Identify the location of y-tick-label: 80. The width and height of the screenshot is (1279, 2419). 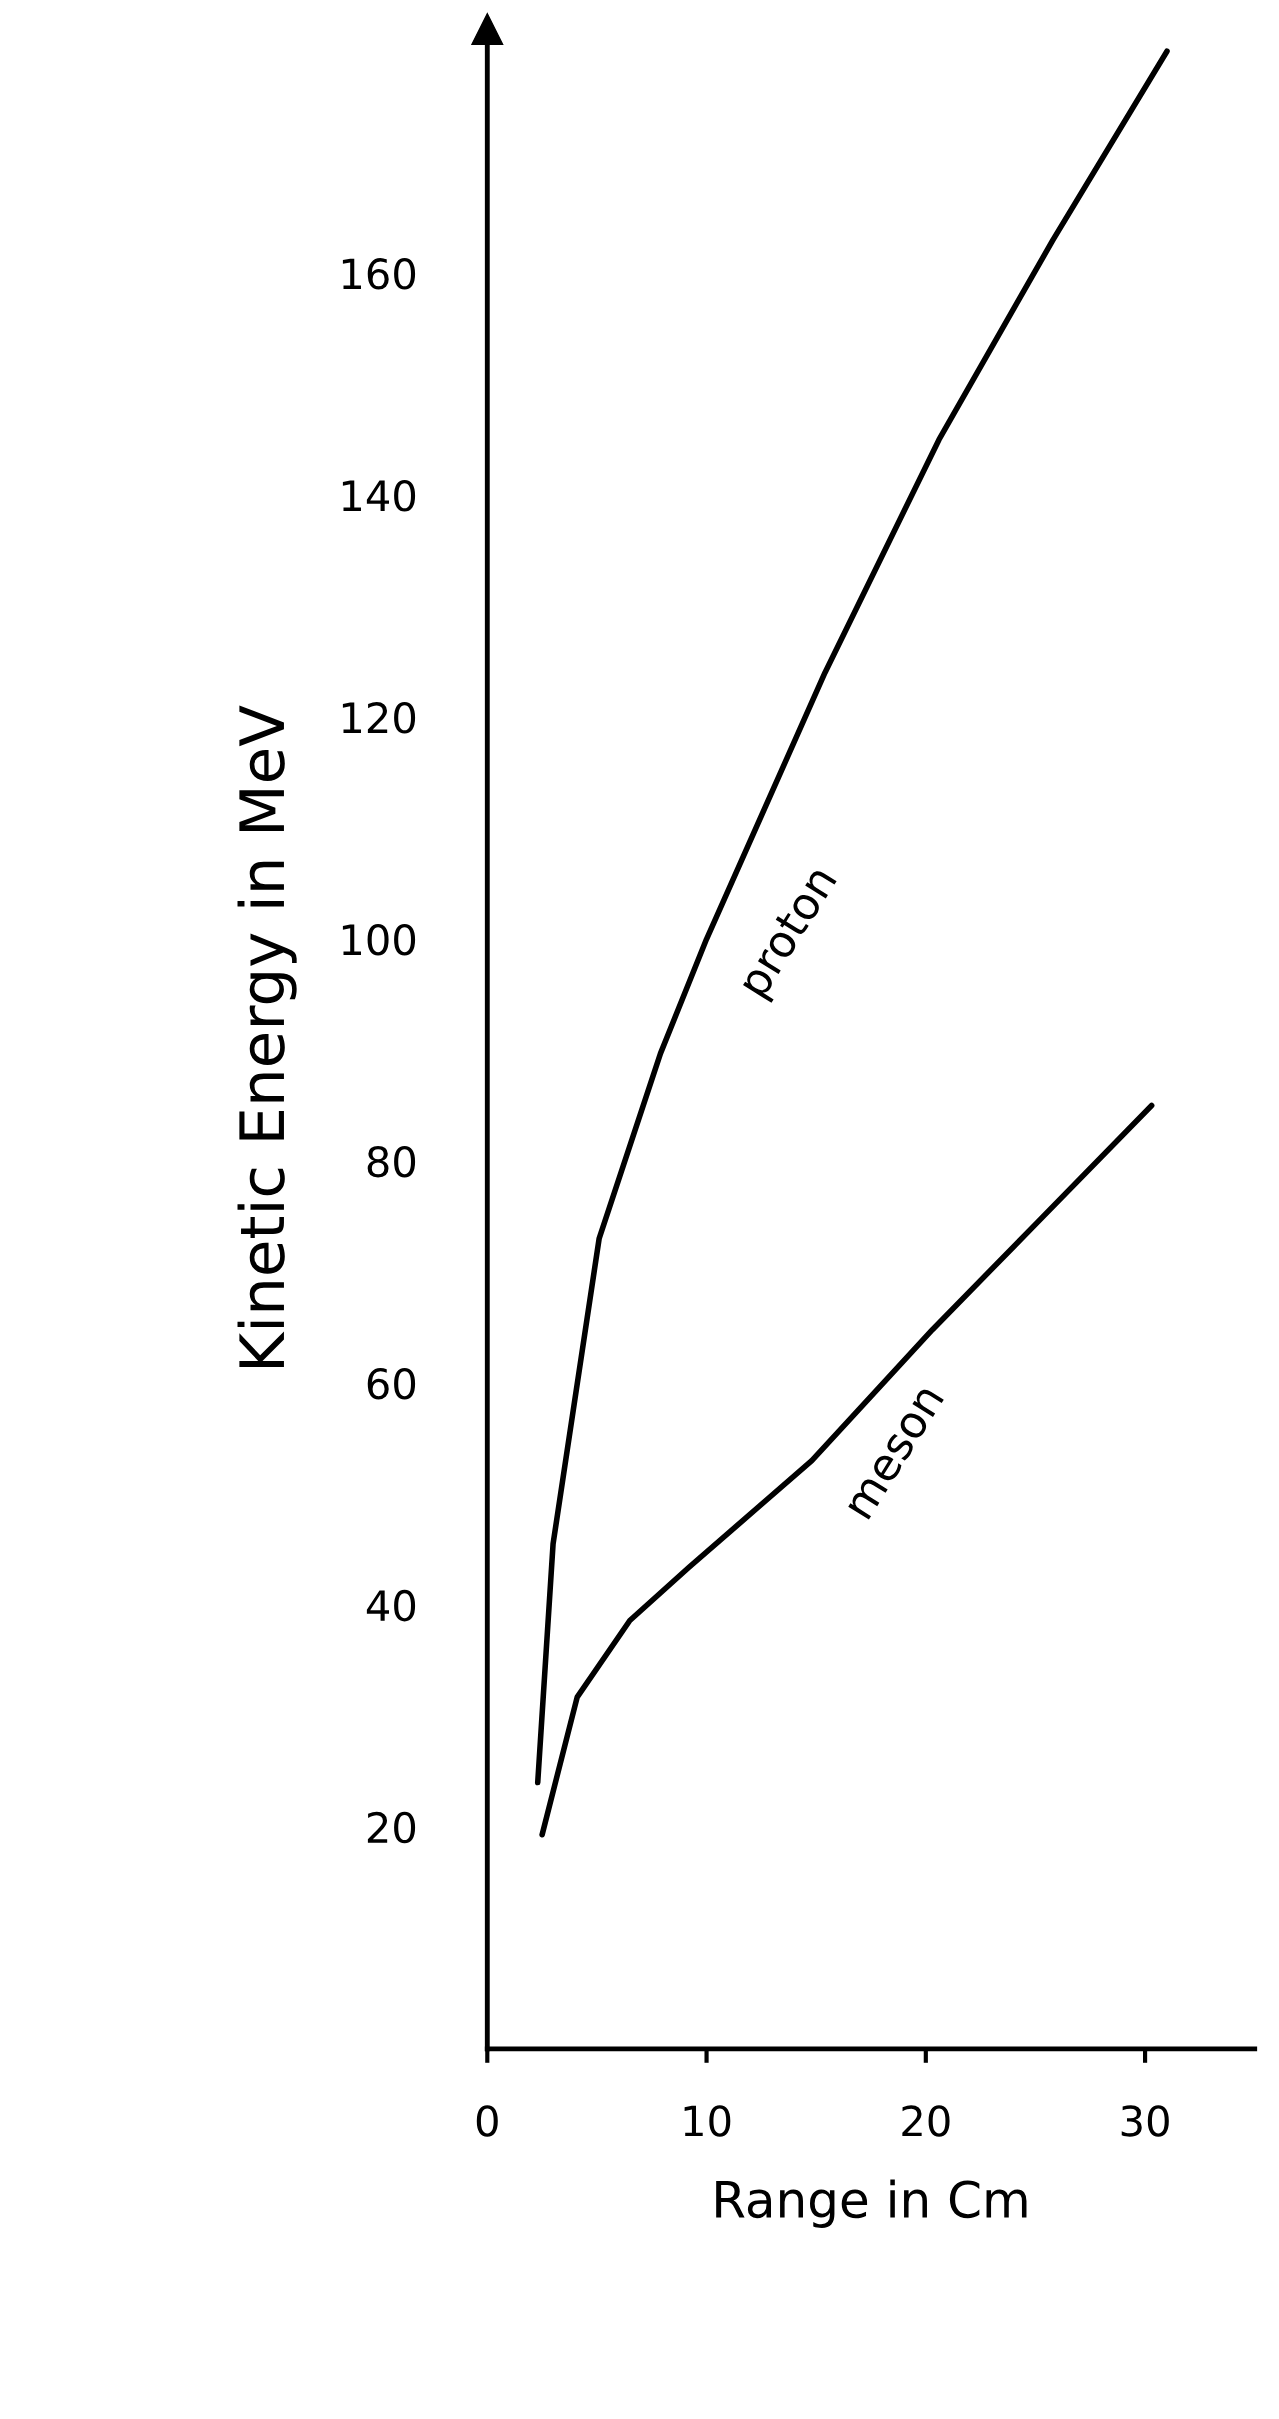
(391, 1161).